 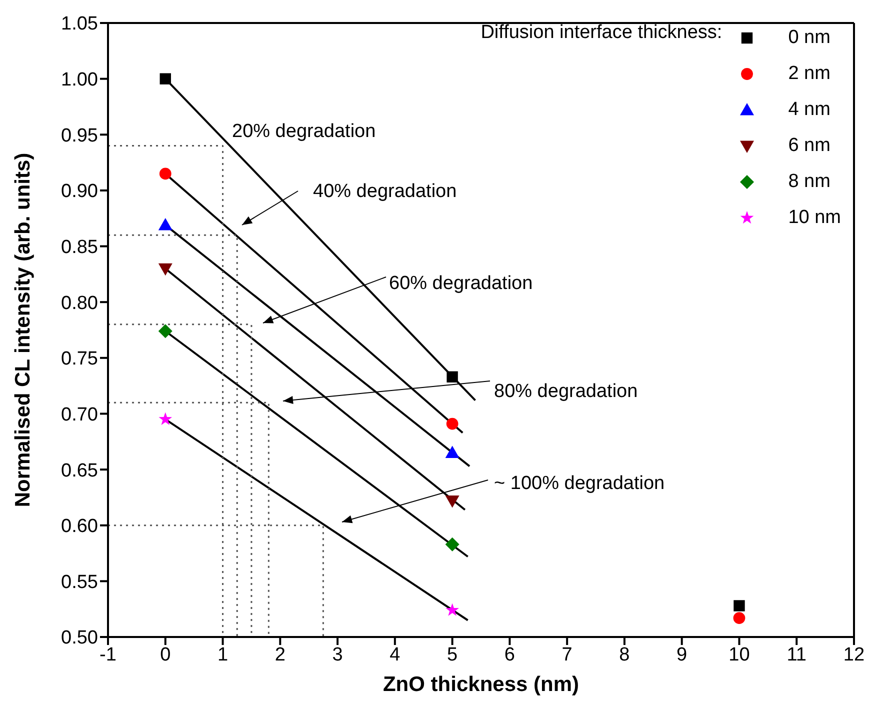 What do you see at coordinates (79, 24) in the screenshot?
I see `y-tick-label: 1.05` at bounding box center [79, 24].